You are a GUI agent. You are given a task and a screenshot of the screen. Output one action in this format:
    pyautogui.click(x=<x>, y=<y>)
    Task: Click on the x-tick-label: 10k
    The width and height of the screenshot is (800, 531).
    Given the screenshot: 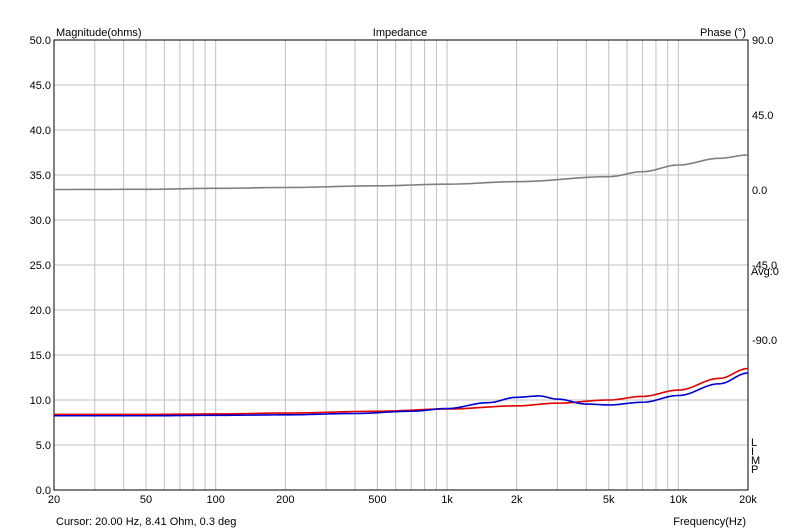 What is the action you would take?
    pyautogui.click(x=678, y=500)
    